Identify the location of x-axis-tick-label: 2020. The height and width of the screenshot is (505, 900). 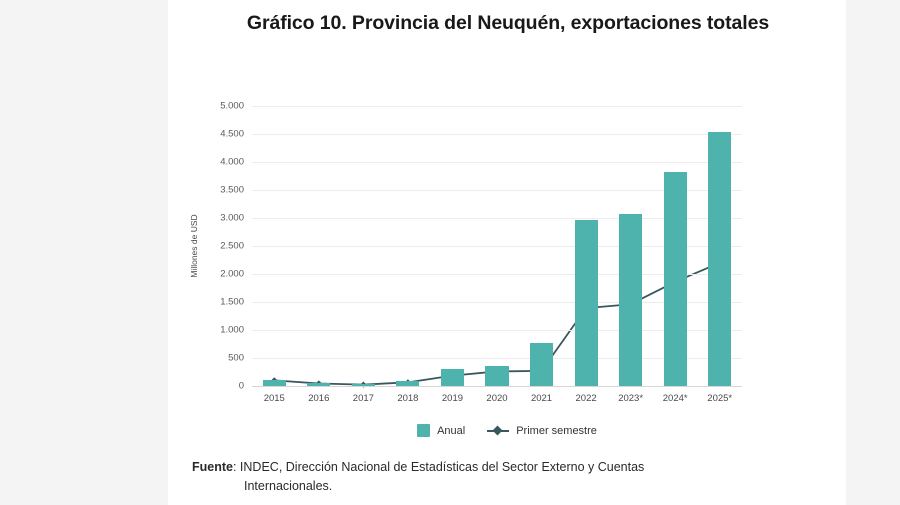
(497, 398).